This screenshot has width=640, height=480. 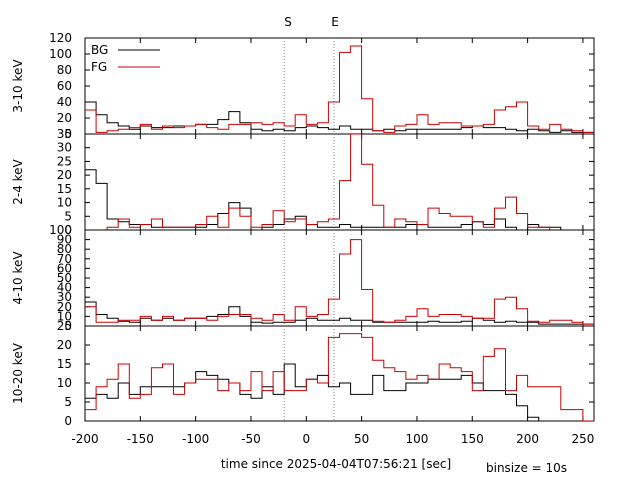 I want to click on x-tick-label: -200, so click(x=84, y=439).